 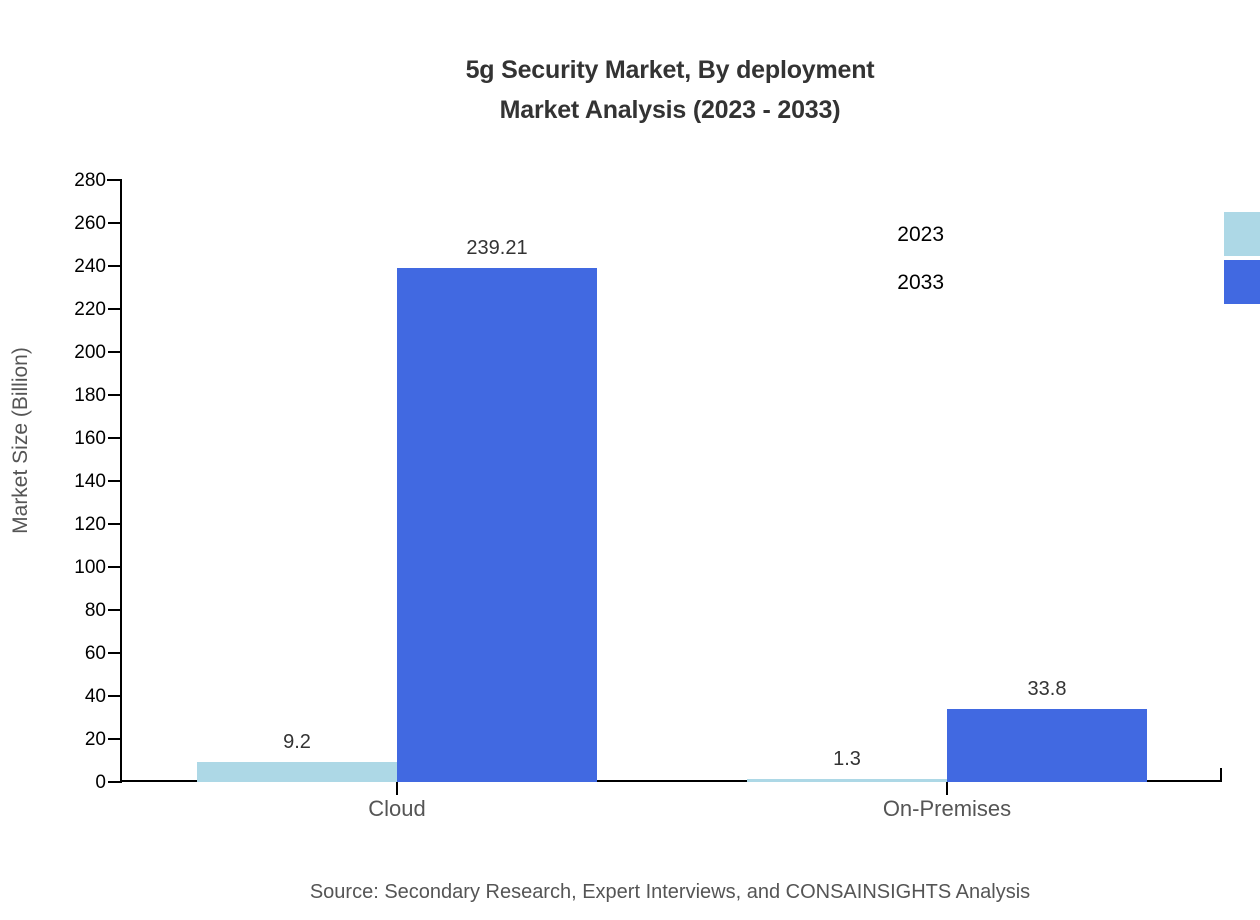 What do you see at coordinates (95, 739) in the screenshot?
I see `y-axis-tick-label: 20` at bounding box center [95, 739].